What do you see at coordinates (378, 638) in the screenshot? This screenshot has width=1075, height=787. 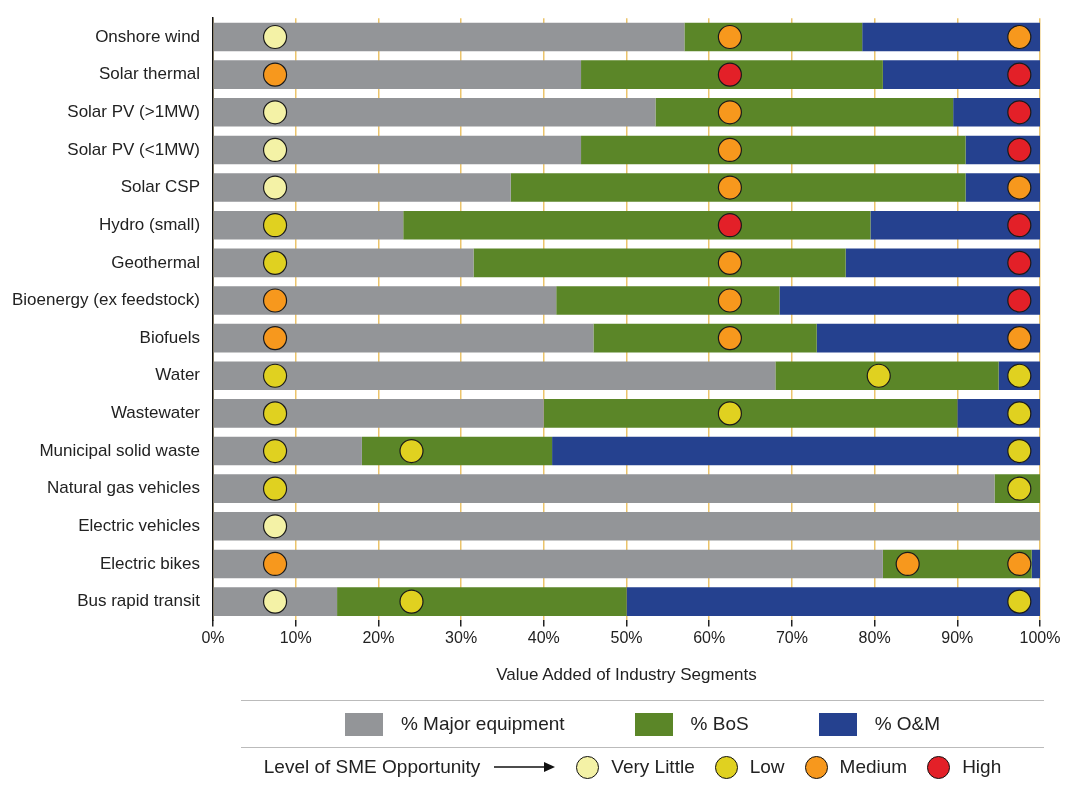 I see `x-tick-label: 20%` at bounding box center [378, 638].